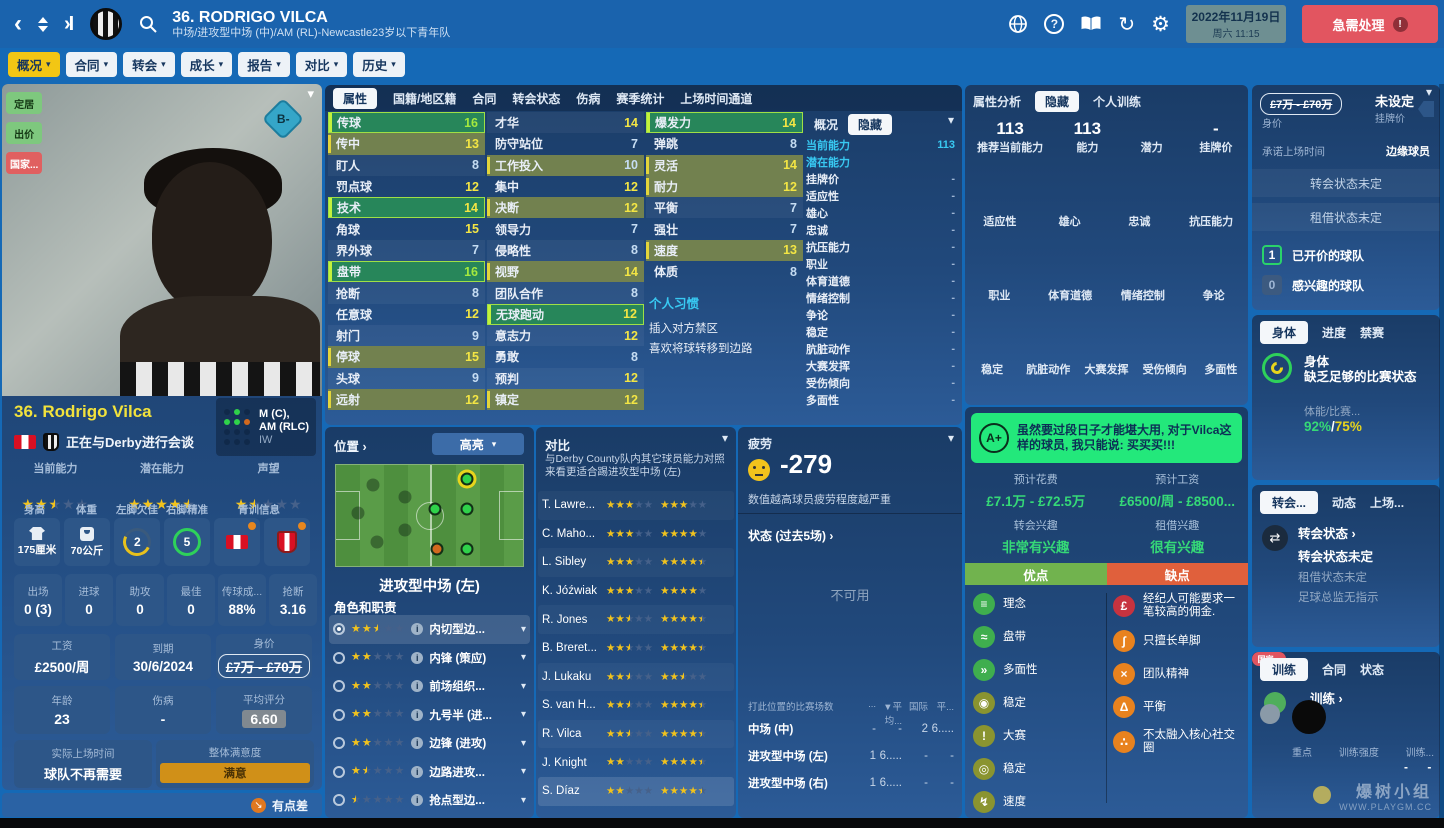  I want to click on attribute-row: 头球 9, so click(406, 378).